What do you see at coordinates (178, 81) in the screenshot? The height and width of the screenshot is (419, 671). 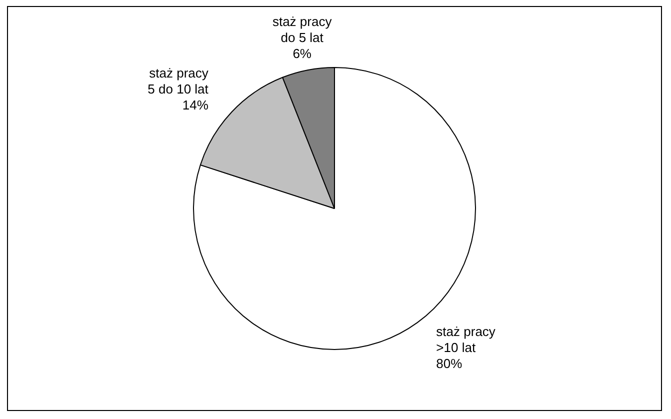 I see `slice-label: staż pracy 5 do 10 lat` at bounding box center [178, 81].